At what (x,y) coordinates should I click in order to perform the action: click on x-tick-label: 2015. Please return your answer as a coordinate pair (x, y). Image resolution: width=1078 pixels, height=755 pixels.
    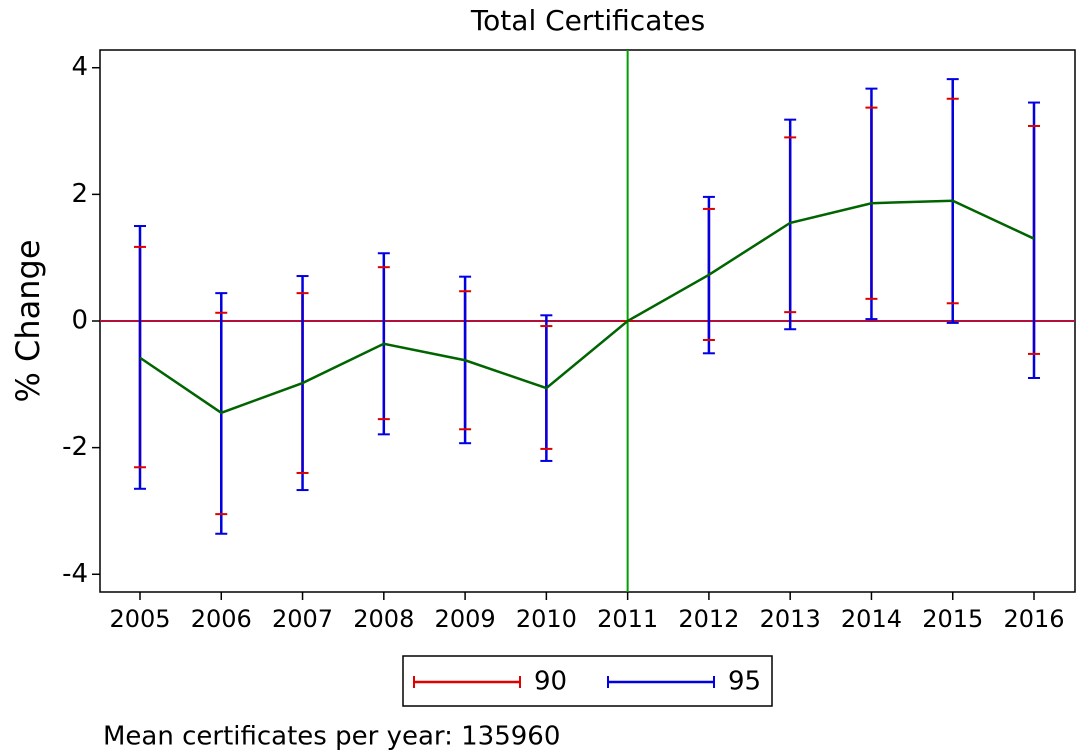
    Looking at the image, I should click on (952, 619).